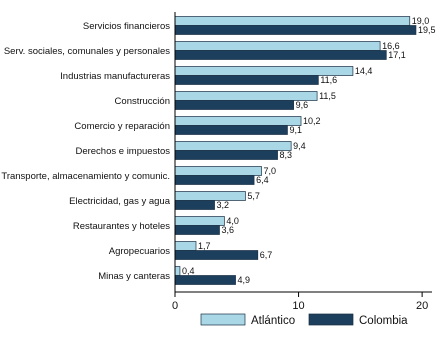 This screenshot has width=440, height=337. I want to click on category-label: Transporte, almacenamiento y comunic., so click(85, 176).